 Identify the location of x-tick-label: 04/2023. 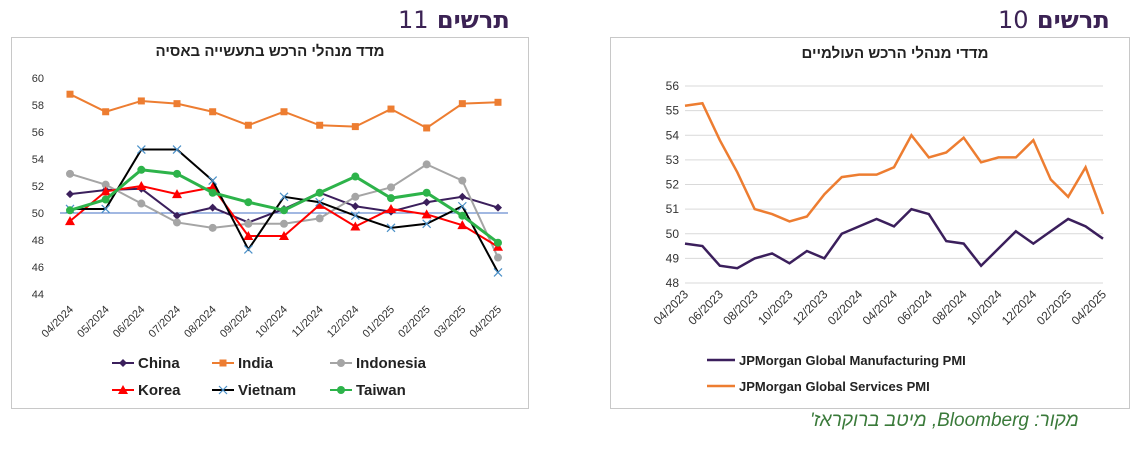
(671, 307).